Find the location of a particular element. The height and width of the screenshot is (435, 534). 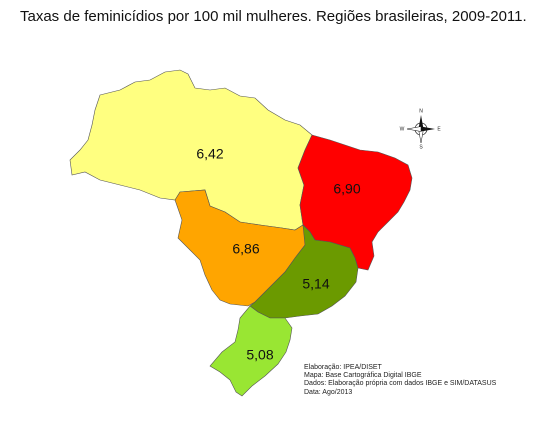

credit-line: Elaboração: IPEA/DISET is located at coordinates (343, 367).